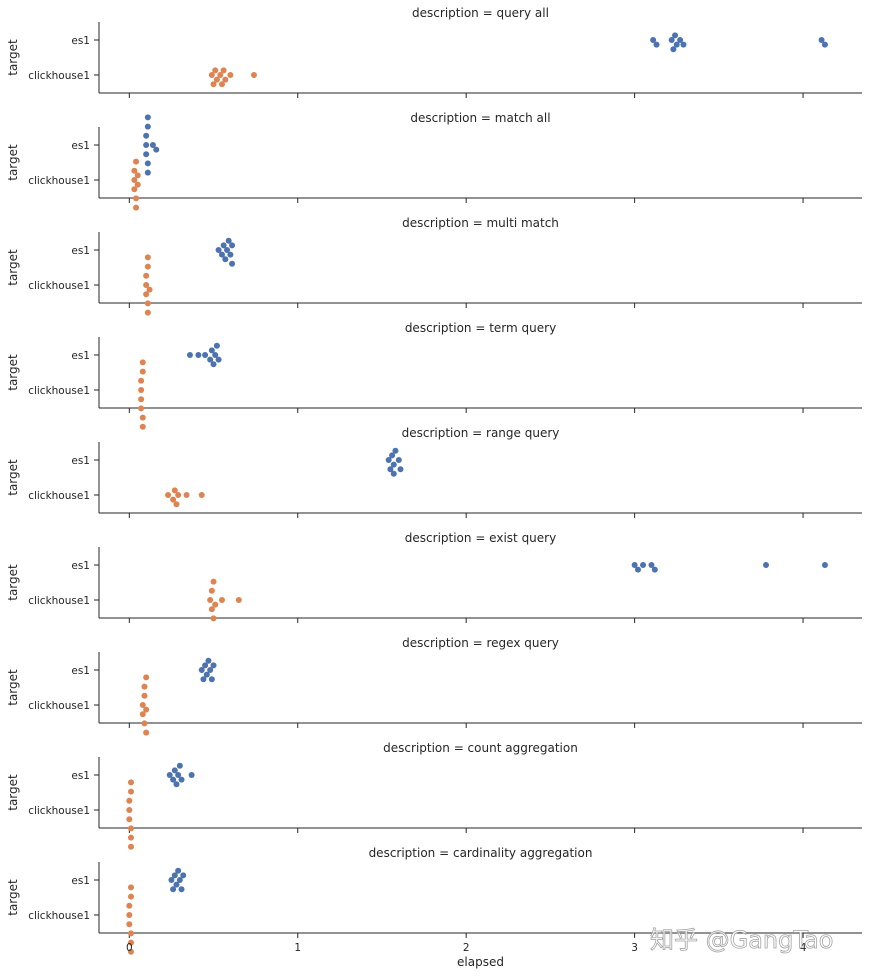  Describe the element at coordinates (803, 948) in the screenshot. I see `x-tick-label: 4` at that location.